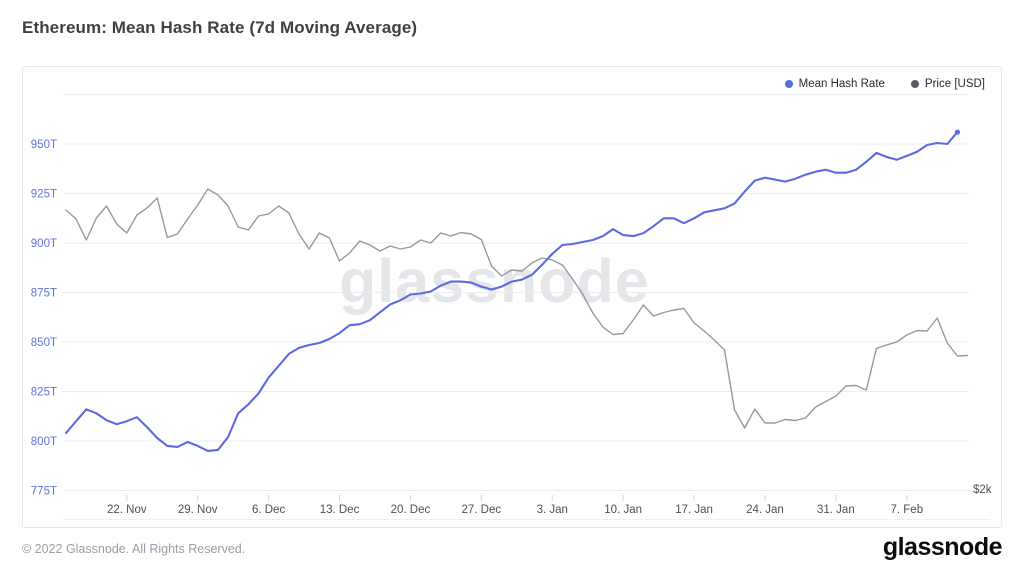  I want to click on y-axis-tick-label: 800T, so click(44, 442).